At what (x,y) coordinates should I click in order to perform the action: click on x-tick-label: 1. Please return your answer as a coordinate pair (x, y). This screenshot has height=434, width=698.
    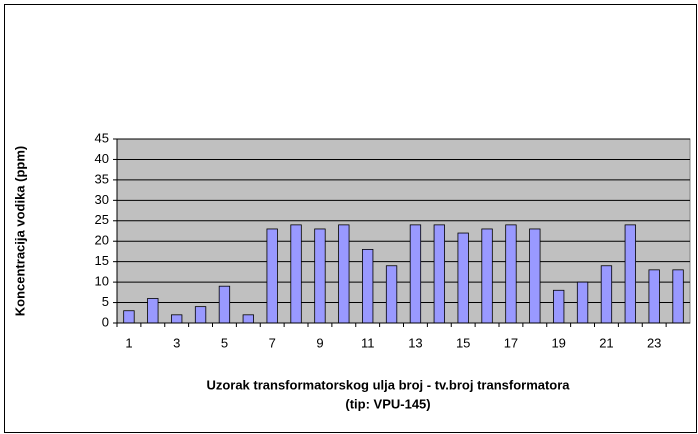
    Looking at the image, I should click on (128, 342).